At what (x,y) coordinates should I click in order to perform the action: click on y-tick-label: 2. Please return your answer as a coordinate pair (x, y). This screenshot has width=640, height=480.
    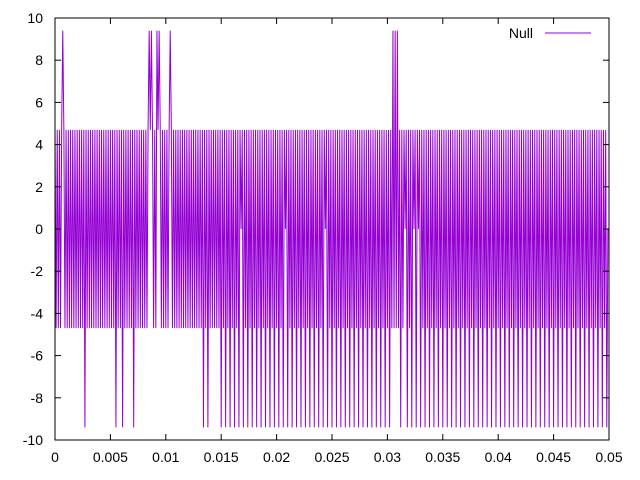
    Looking at the image, I should click on (39, 187).